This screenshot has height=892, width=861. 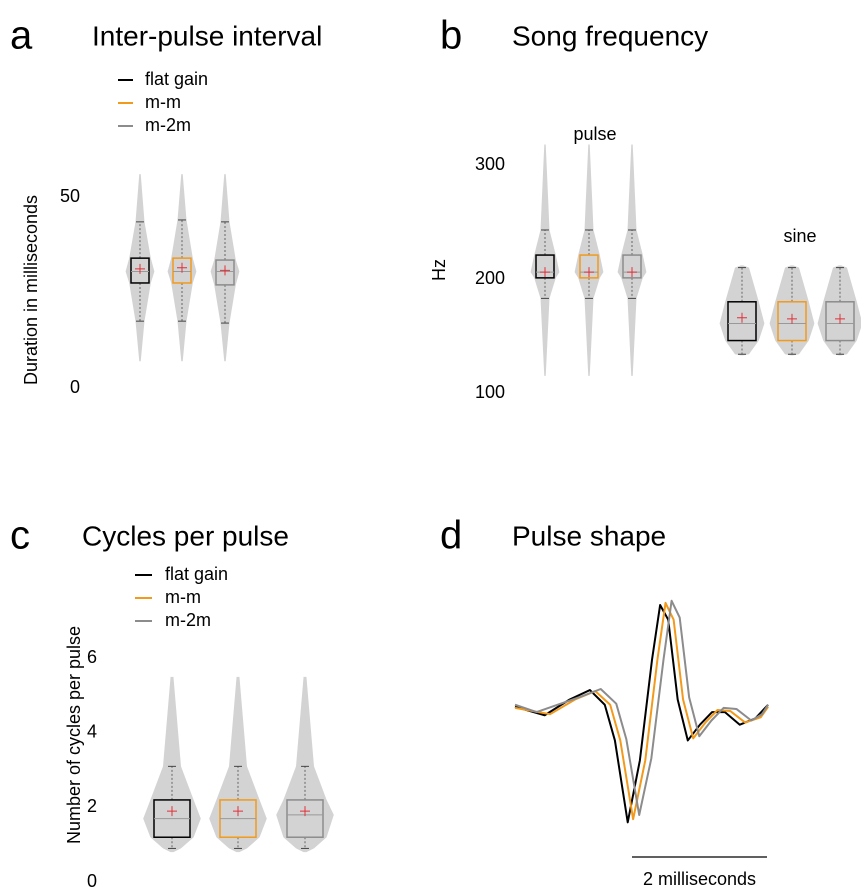 What do you see at coordinates (594, 134) in the screenshot?
I see `group-label: pulse` at bounding box center [594, 134].